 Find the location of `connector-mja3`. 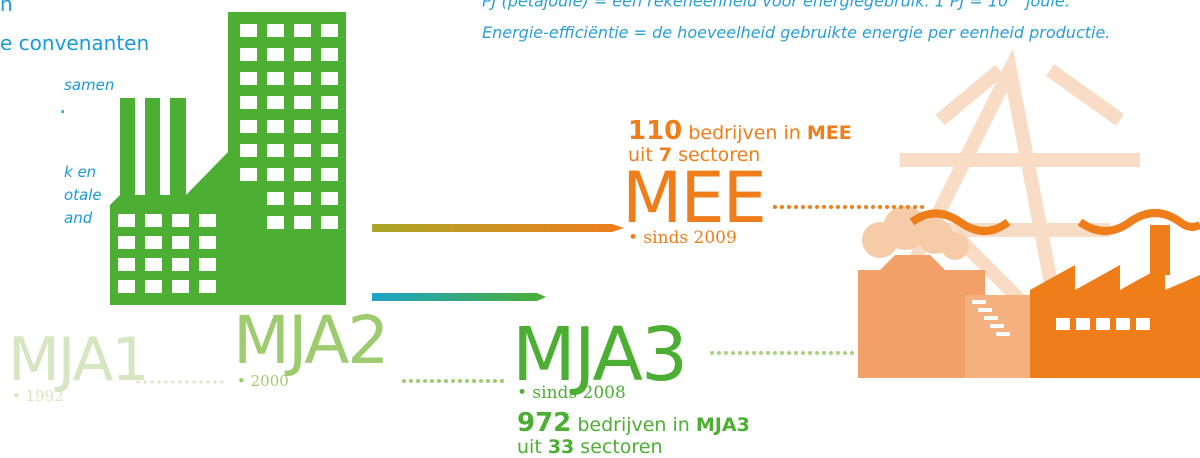

connector-mja3 is located at coordinates (459, 297).